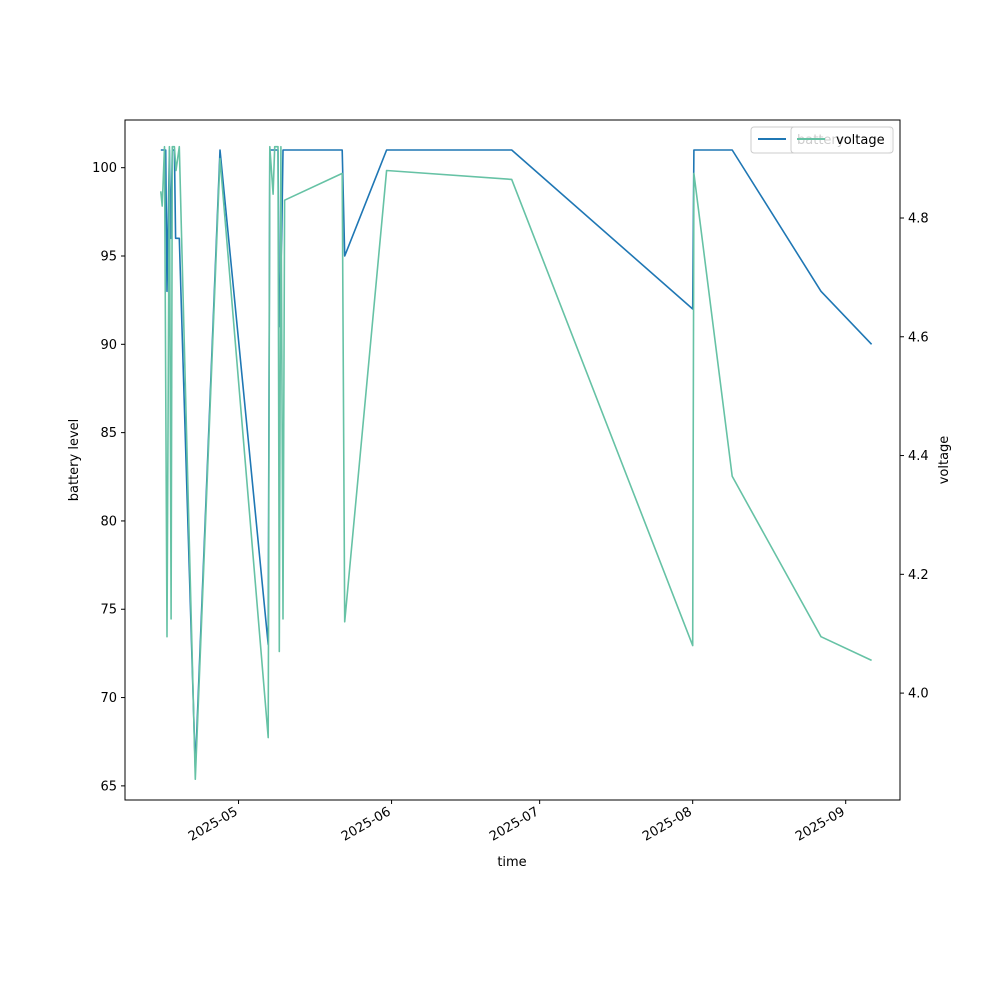 The height and width of the screenshot is (1000, 1000). I want to click on legend-voltage: voltage, so click(842, 140).